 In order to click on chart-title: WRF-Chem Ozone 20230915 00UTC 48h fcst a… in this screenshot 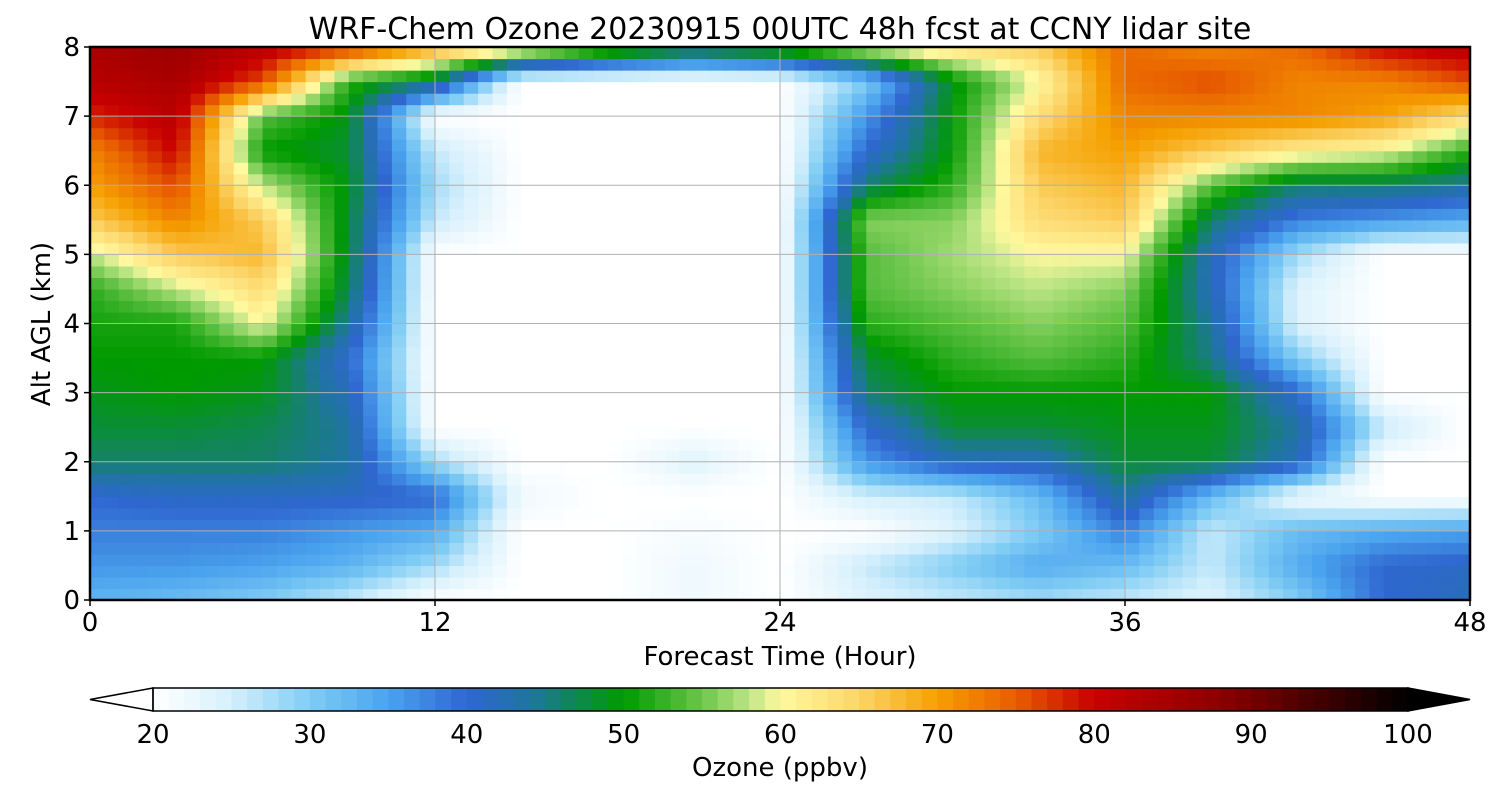, I will do `click(780, 29)`.